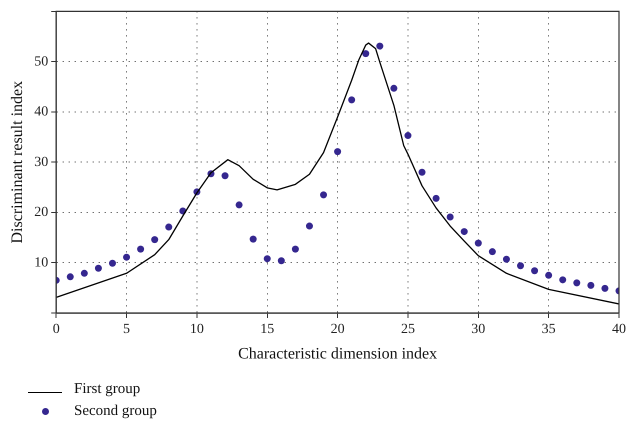  Describe the element at coordinates (41, 162) in the screenshot. I see `y-tick-label: 30` at that location.